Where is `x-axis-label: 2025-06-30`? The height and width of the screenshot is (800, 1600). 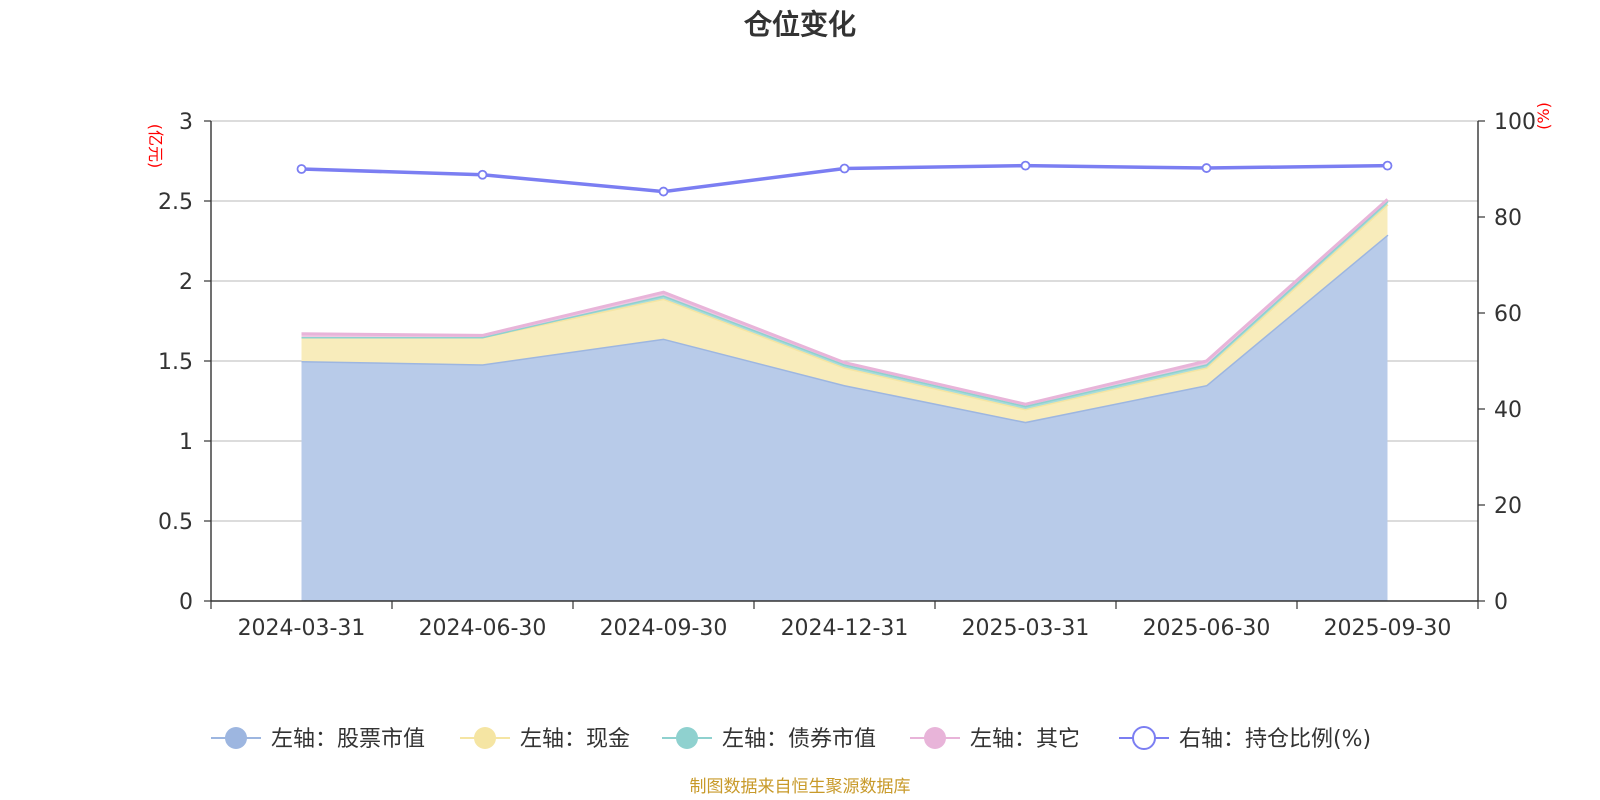 x-axis-label: 2025-06-30 is located at coordinates (1207, 628).